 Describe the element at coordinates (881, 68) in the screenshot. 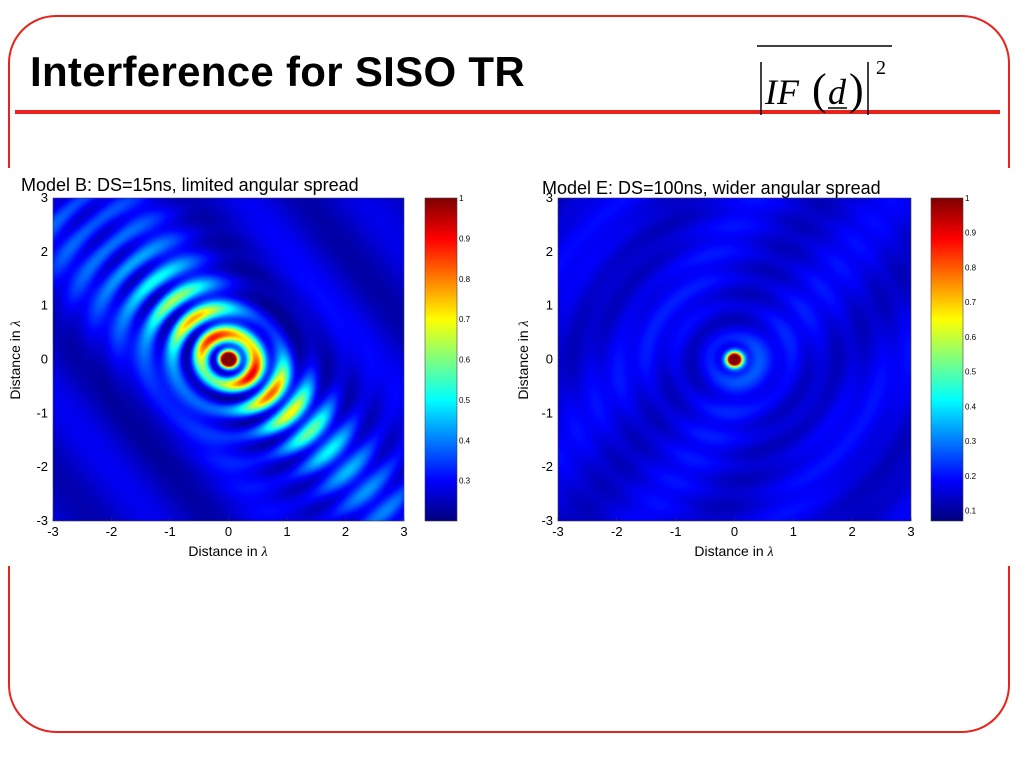

I see `formula-exponent: 2` at that location.